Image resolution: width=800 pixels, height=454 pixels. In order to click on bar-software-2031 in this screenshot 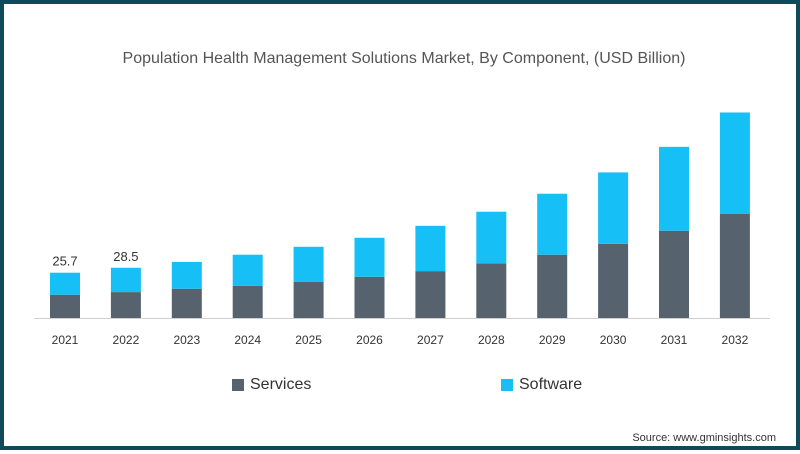, I will do `click(674, 188)`.